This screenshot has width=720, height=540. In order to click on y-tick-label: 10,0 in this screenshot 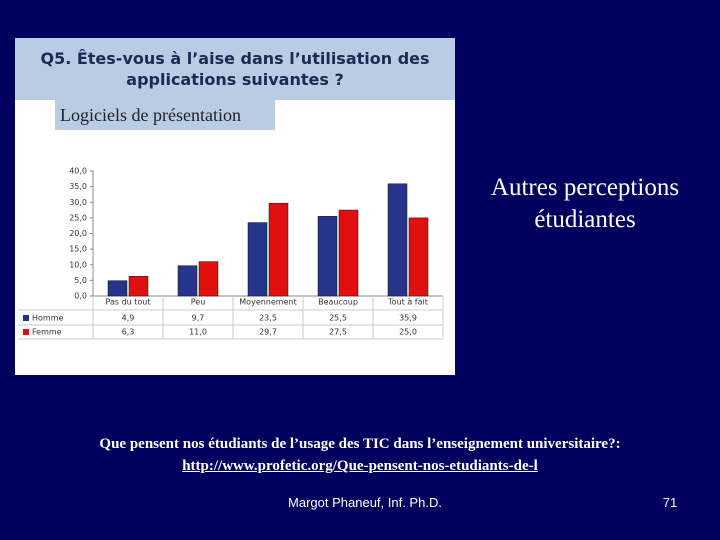, I will do `click(78, 264)`.